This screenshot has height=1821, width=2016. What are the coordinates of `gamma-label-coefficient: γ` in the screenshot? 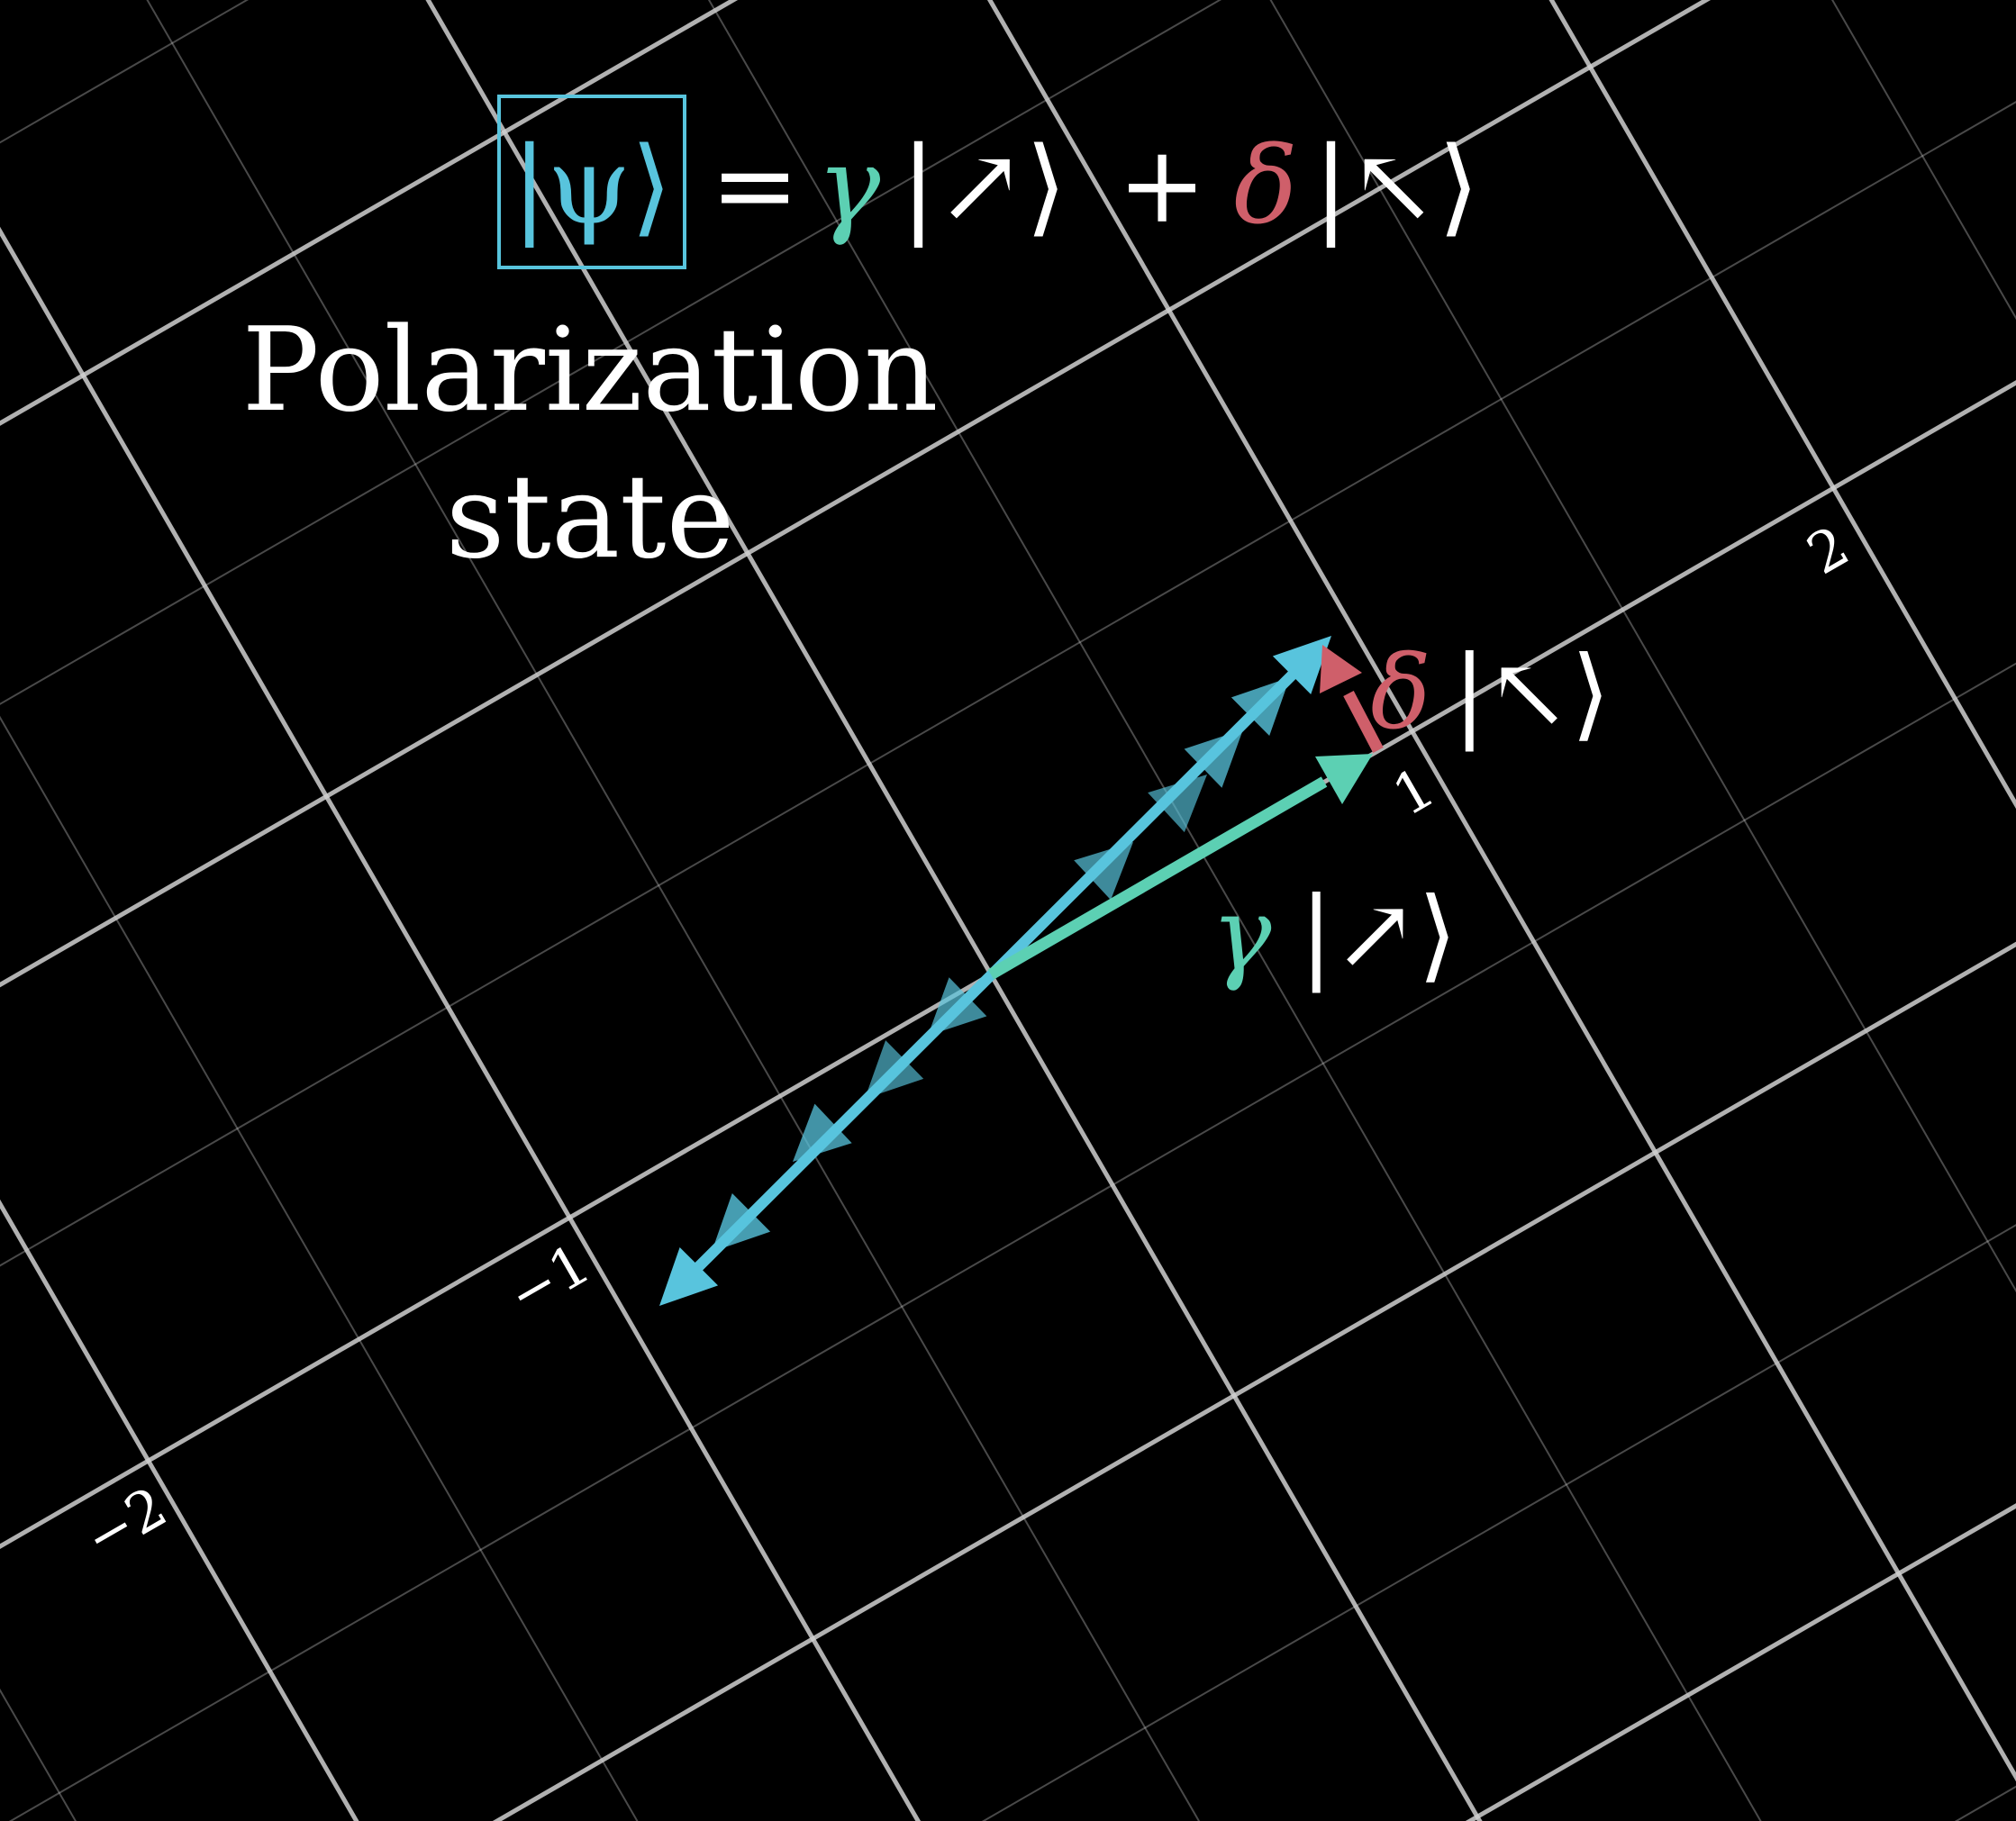 It's located at (1243, 934).